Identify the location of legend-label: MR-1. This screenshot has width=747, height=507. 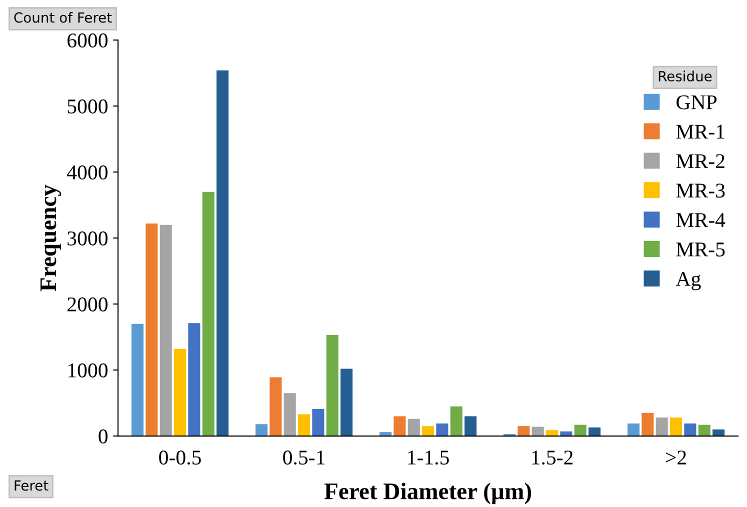
(700, 131).